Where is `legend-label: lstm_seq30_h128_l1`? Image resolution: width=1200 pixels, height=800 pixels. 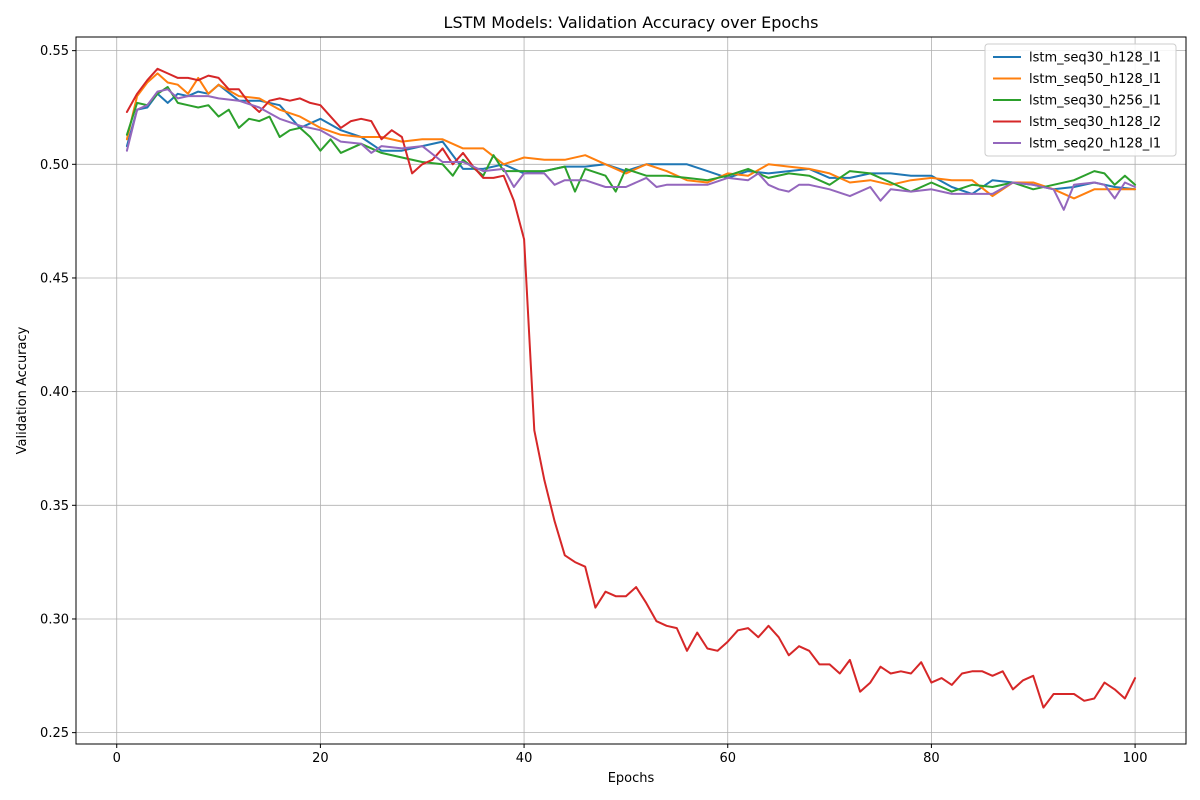
legend-label: lstm_seq30_h128_l1 is located at coordinates (1095, 58).